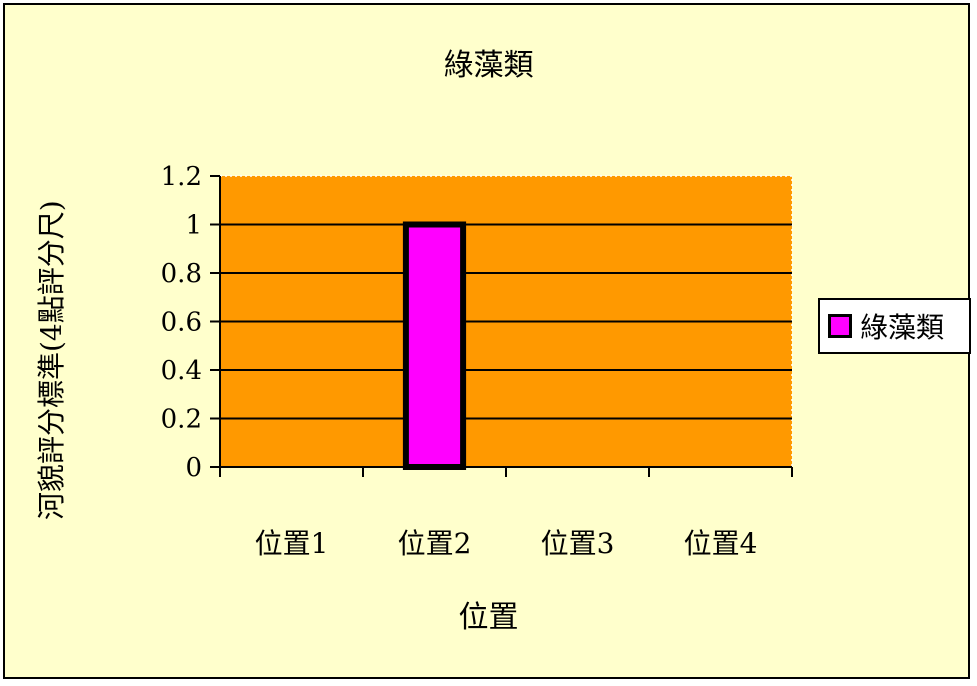  Describe the element at coordinates (840, 326) in the screenshot. I see `legend-swatch` at that location.